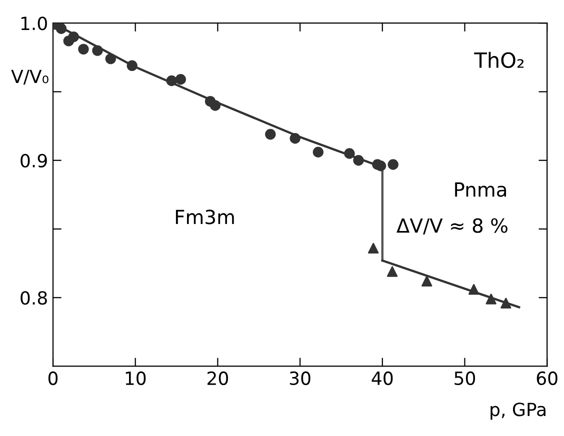  Describe the element at coordinates (382, 378) in the screenshot. I see `x-tick-label: 40` at that location.